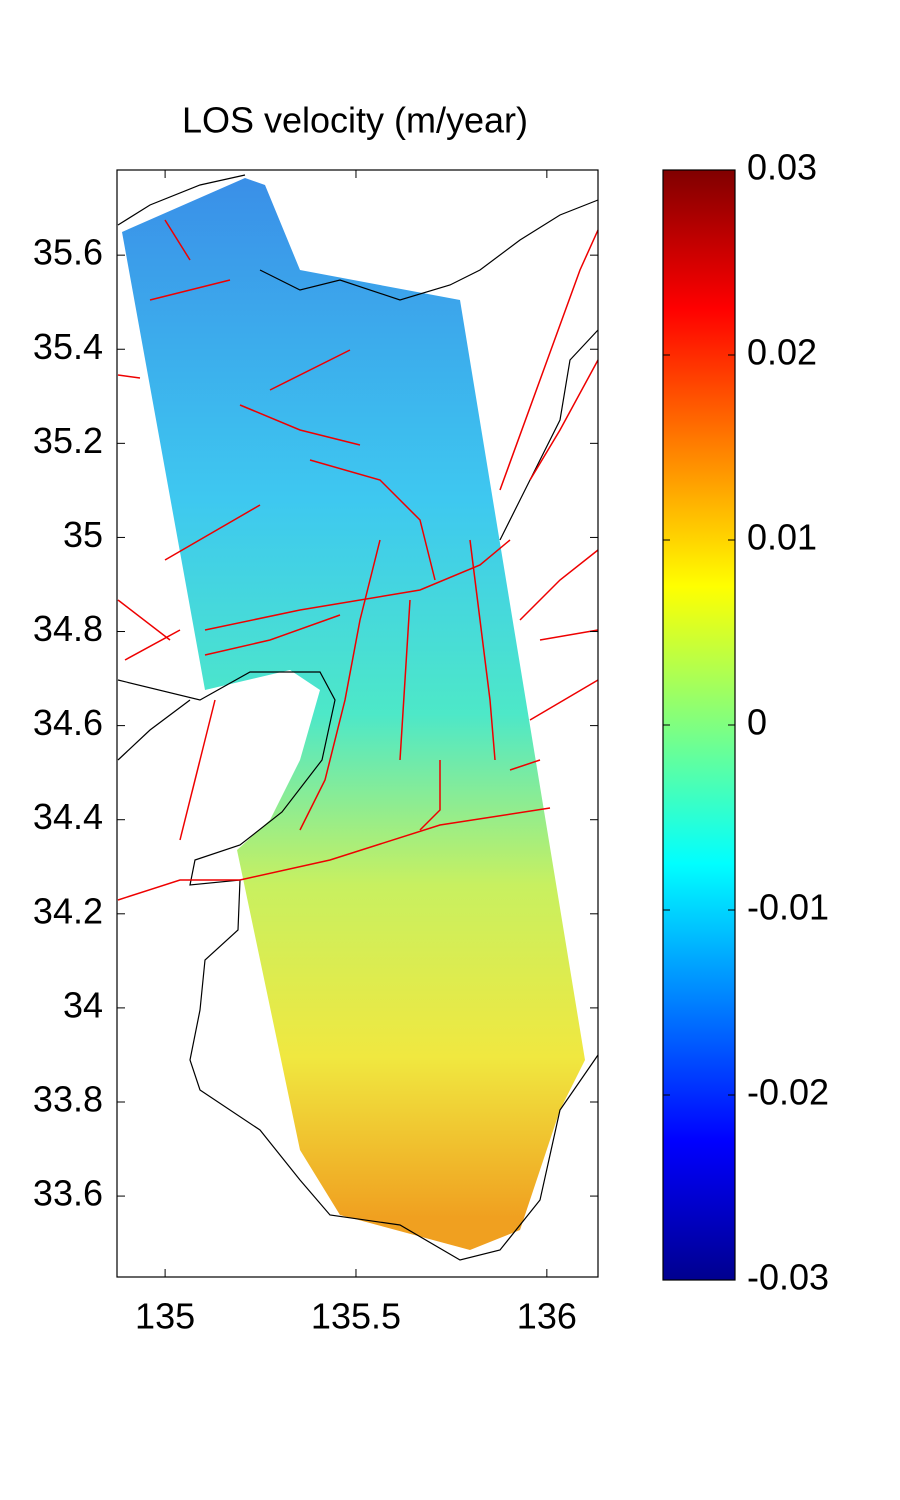 The height and width of the screenshot is (1500, 900). What do you see at coordinates (68, 722) in the screenshot?
I see `y-tick-label: 34.6` at bounding box center [68, 722].